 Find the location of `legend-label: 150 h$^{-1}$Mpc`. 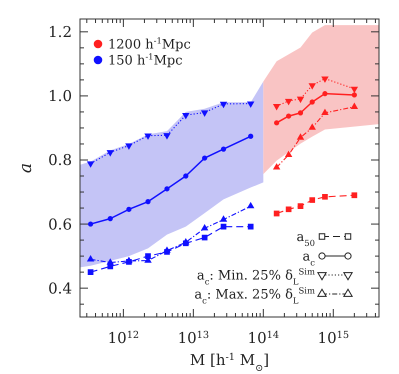

legend-label: 150 h$^{-1}$Mpc is located at coordinates (145, 60).